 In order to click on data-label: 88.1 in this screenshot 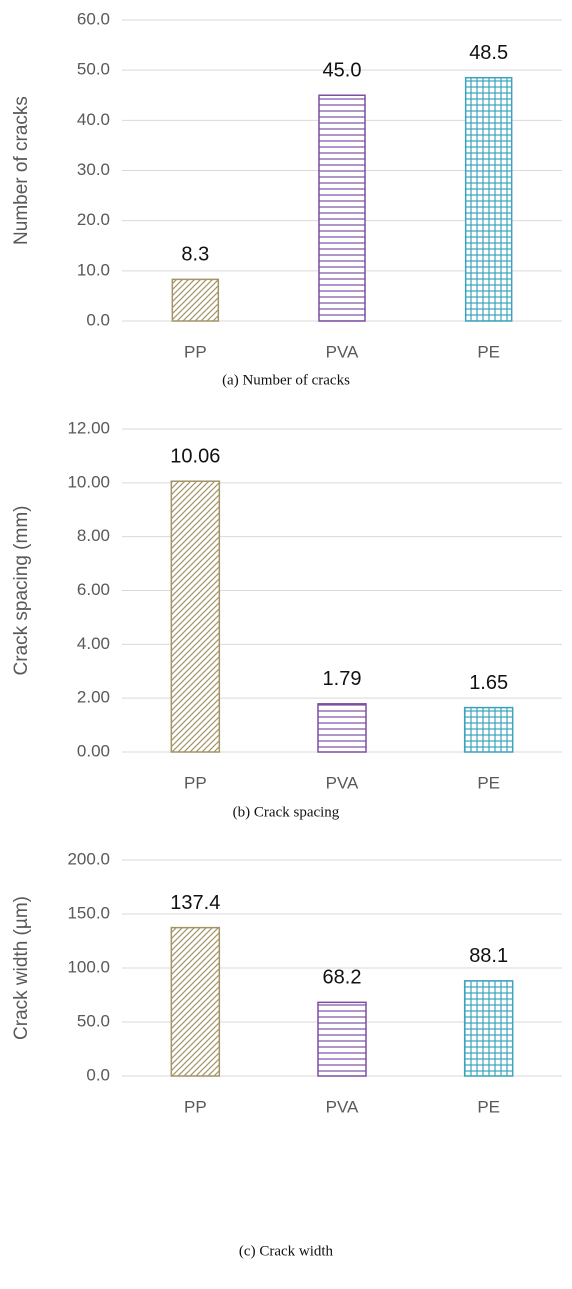, I will do `click(488, 956)`.